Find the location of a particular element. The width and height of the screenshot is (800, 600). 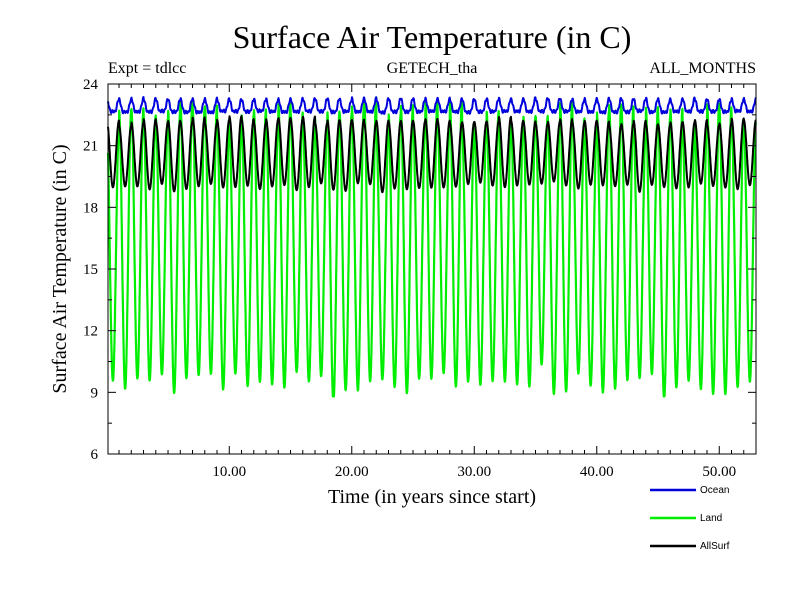

series-line-allsurf is located at coordinates (432, 154).